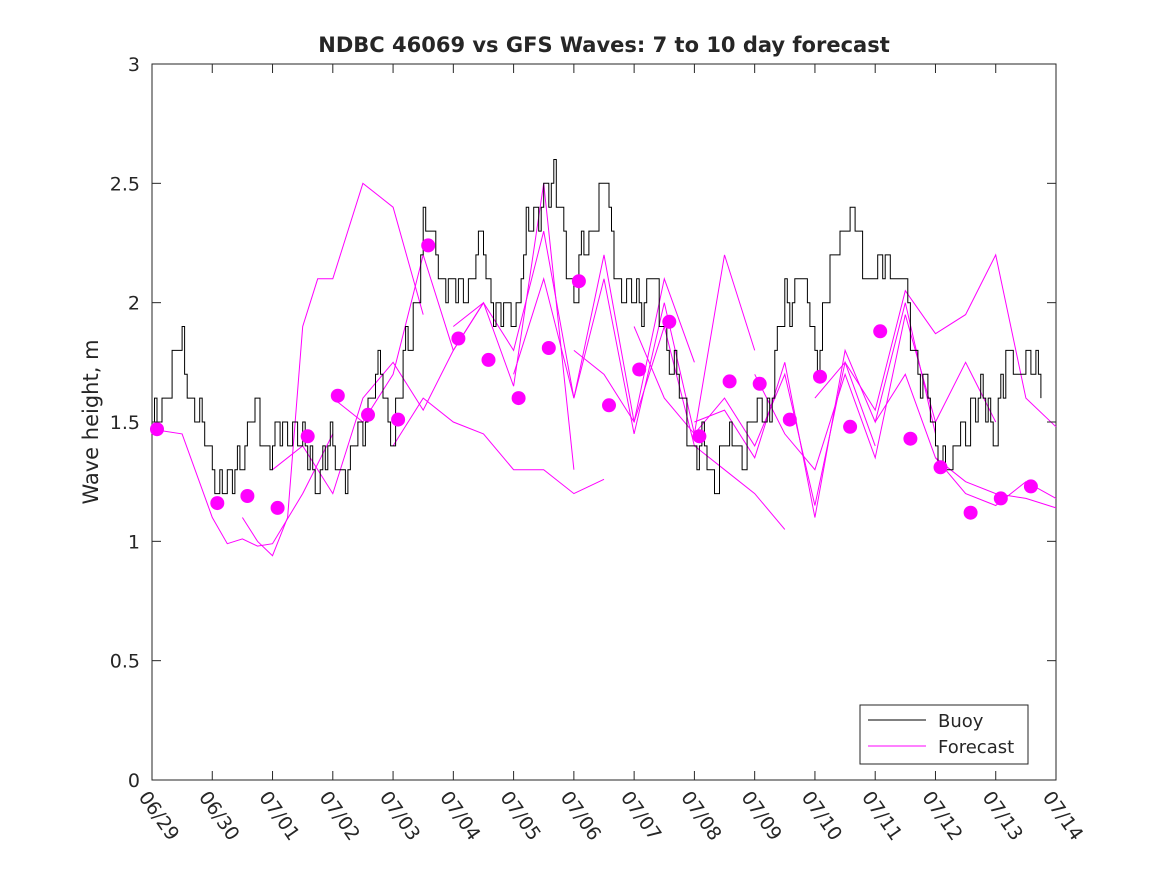 The height and width of the screenshot is (875, 1167). I want to click on legend-label-buoy: Buoy, so click(961, 721).